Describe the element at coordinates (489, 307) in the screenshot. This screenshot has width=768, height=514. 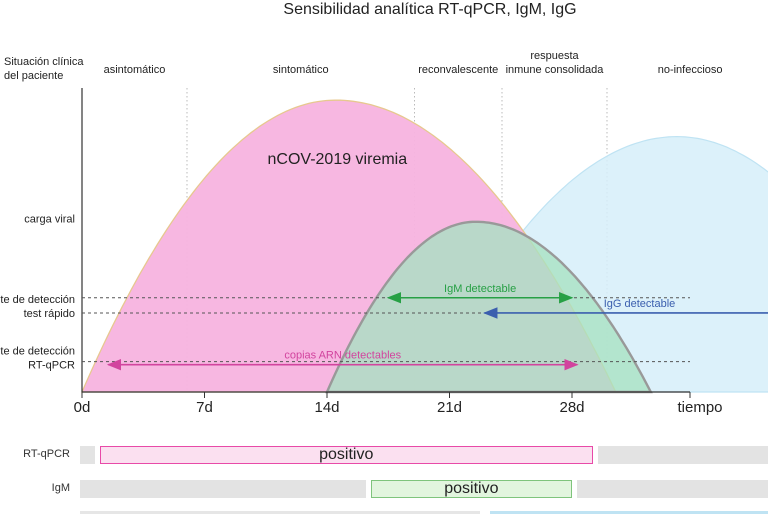
I see `igm-area` at that location.